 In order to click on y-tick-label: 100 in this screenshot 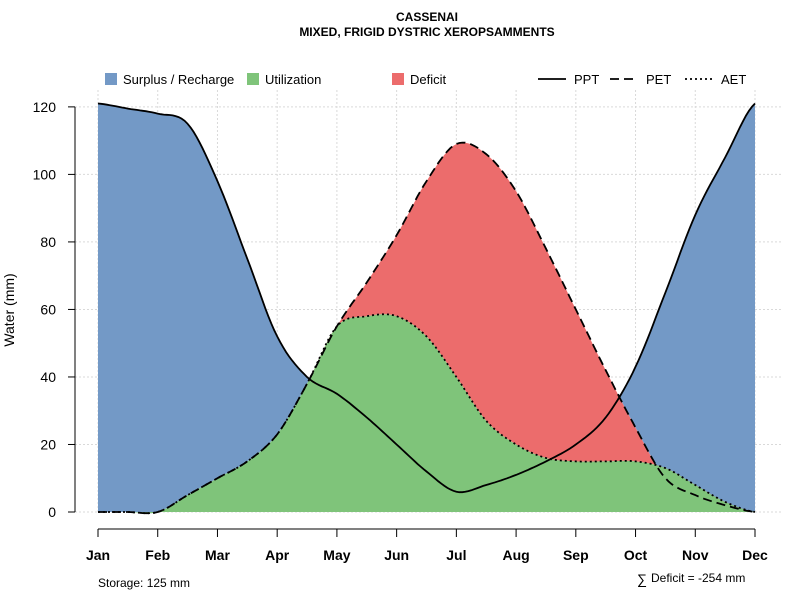, I will do `click(45, 174)`.